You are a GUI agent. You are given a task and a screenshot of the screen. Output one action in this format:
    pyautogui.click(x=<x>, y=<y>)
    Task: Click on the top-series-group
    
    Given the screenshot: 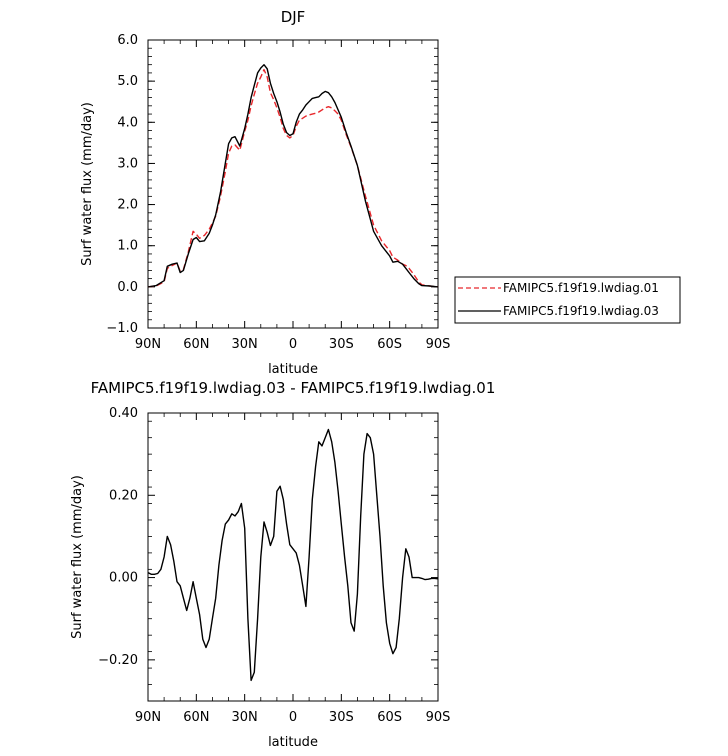 What is the action you would take?
    pyautogui.click(x=293, y=176)
    